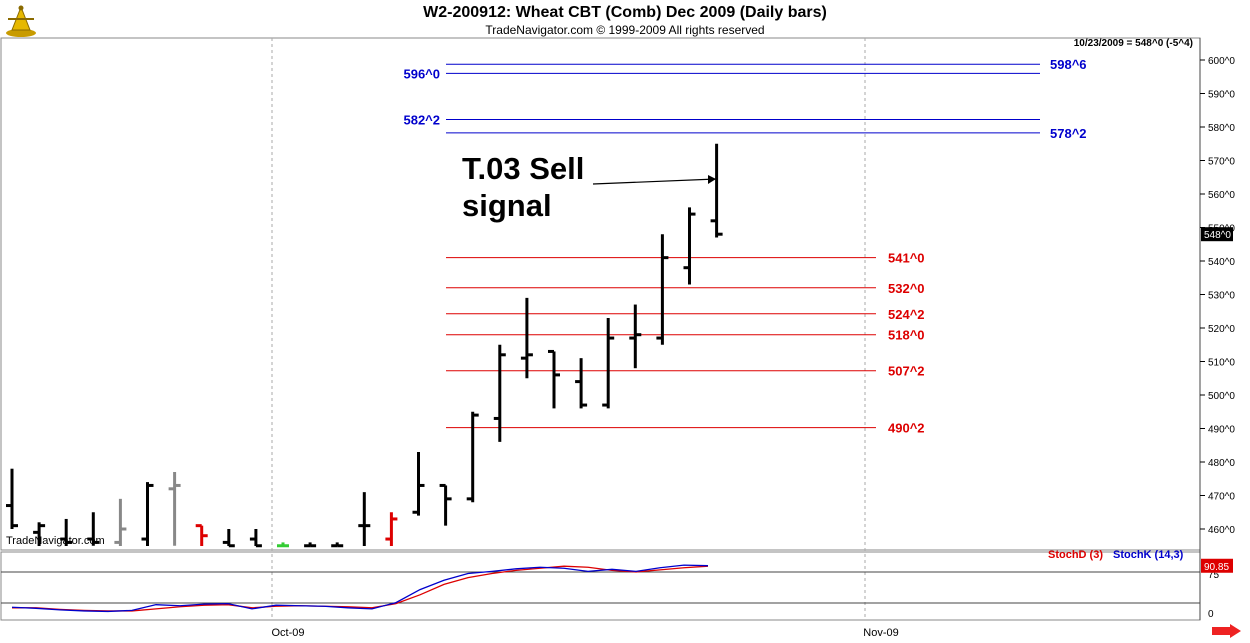 This screenshot has height=643, width=1250. I want to click on stoch-y-tick-label: 75, so click(1214, 575).